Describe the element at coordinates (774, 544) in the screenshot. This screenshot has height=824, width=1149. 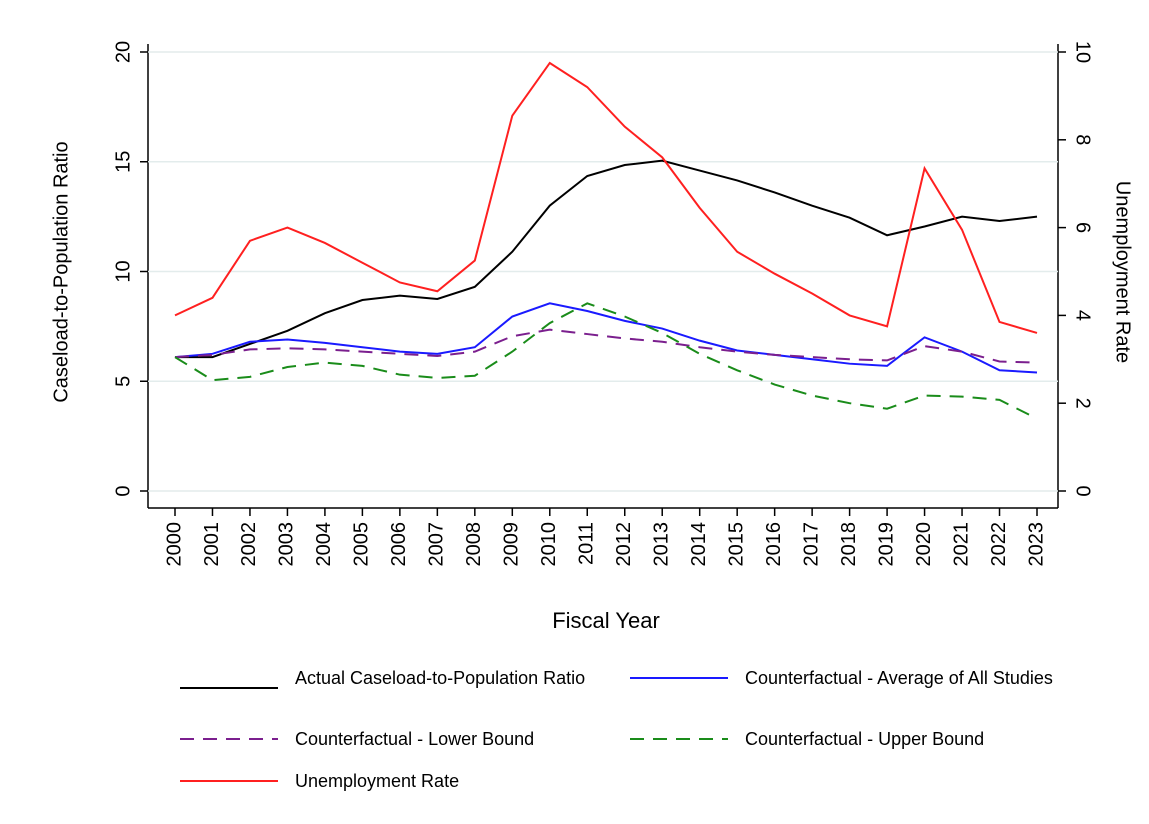
I see `x-tick-label: 2016` at that location.